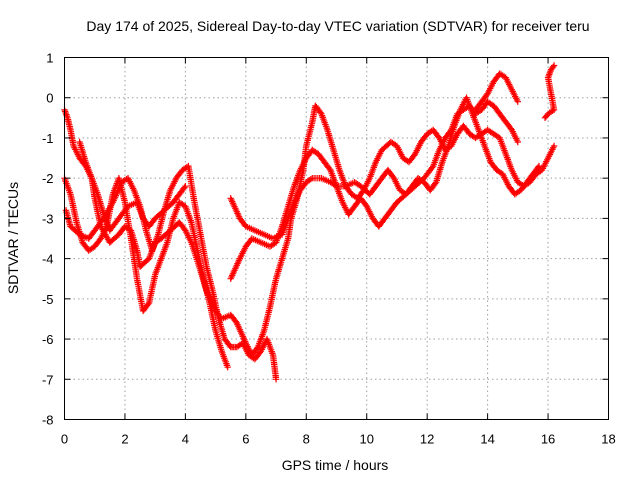 This screenshot has width=640, height=480. What do you see at coordinates (48, 259) in the screenshot?
I see `y-tick-label: -4` at bounding box center [48, 259].